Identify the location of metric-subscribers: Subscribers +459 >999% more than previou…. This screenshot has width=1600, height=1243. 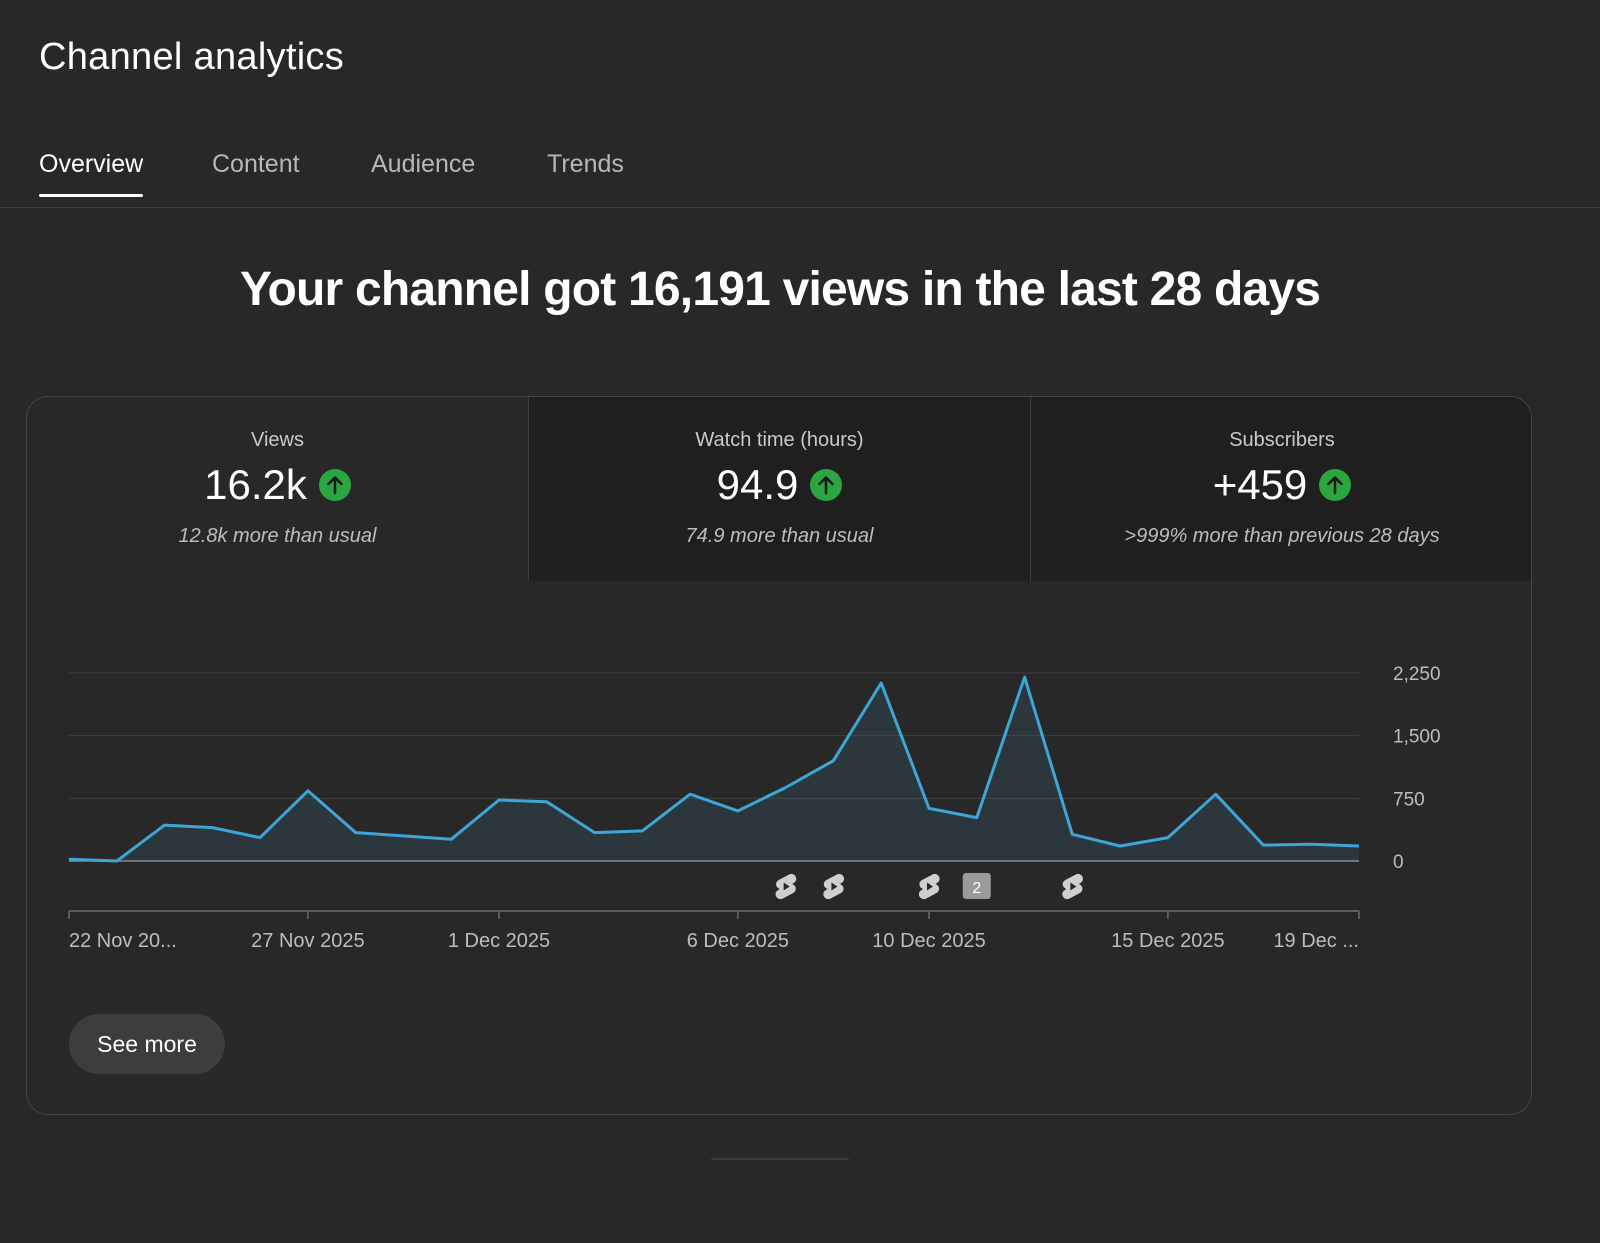
(1281, 489).